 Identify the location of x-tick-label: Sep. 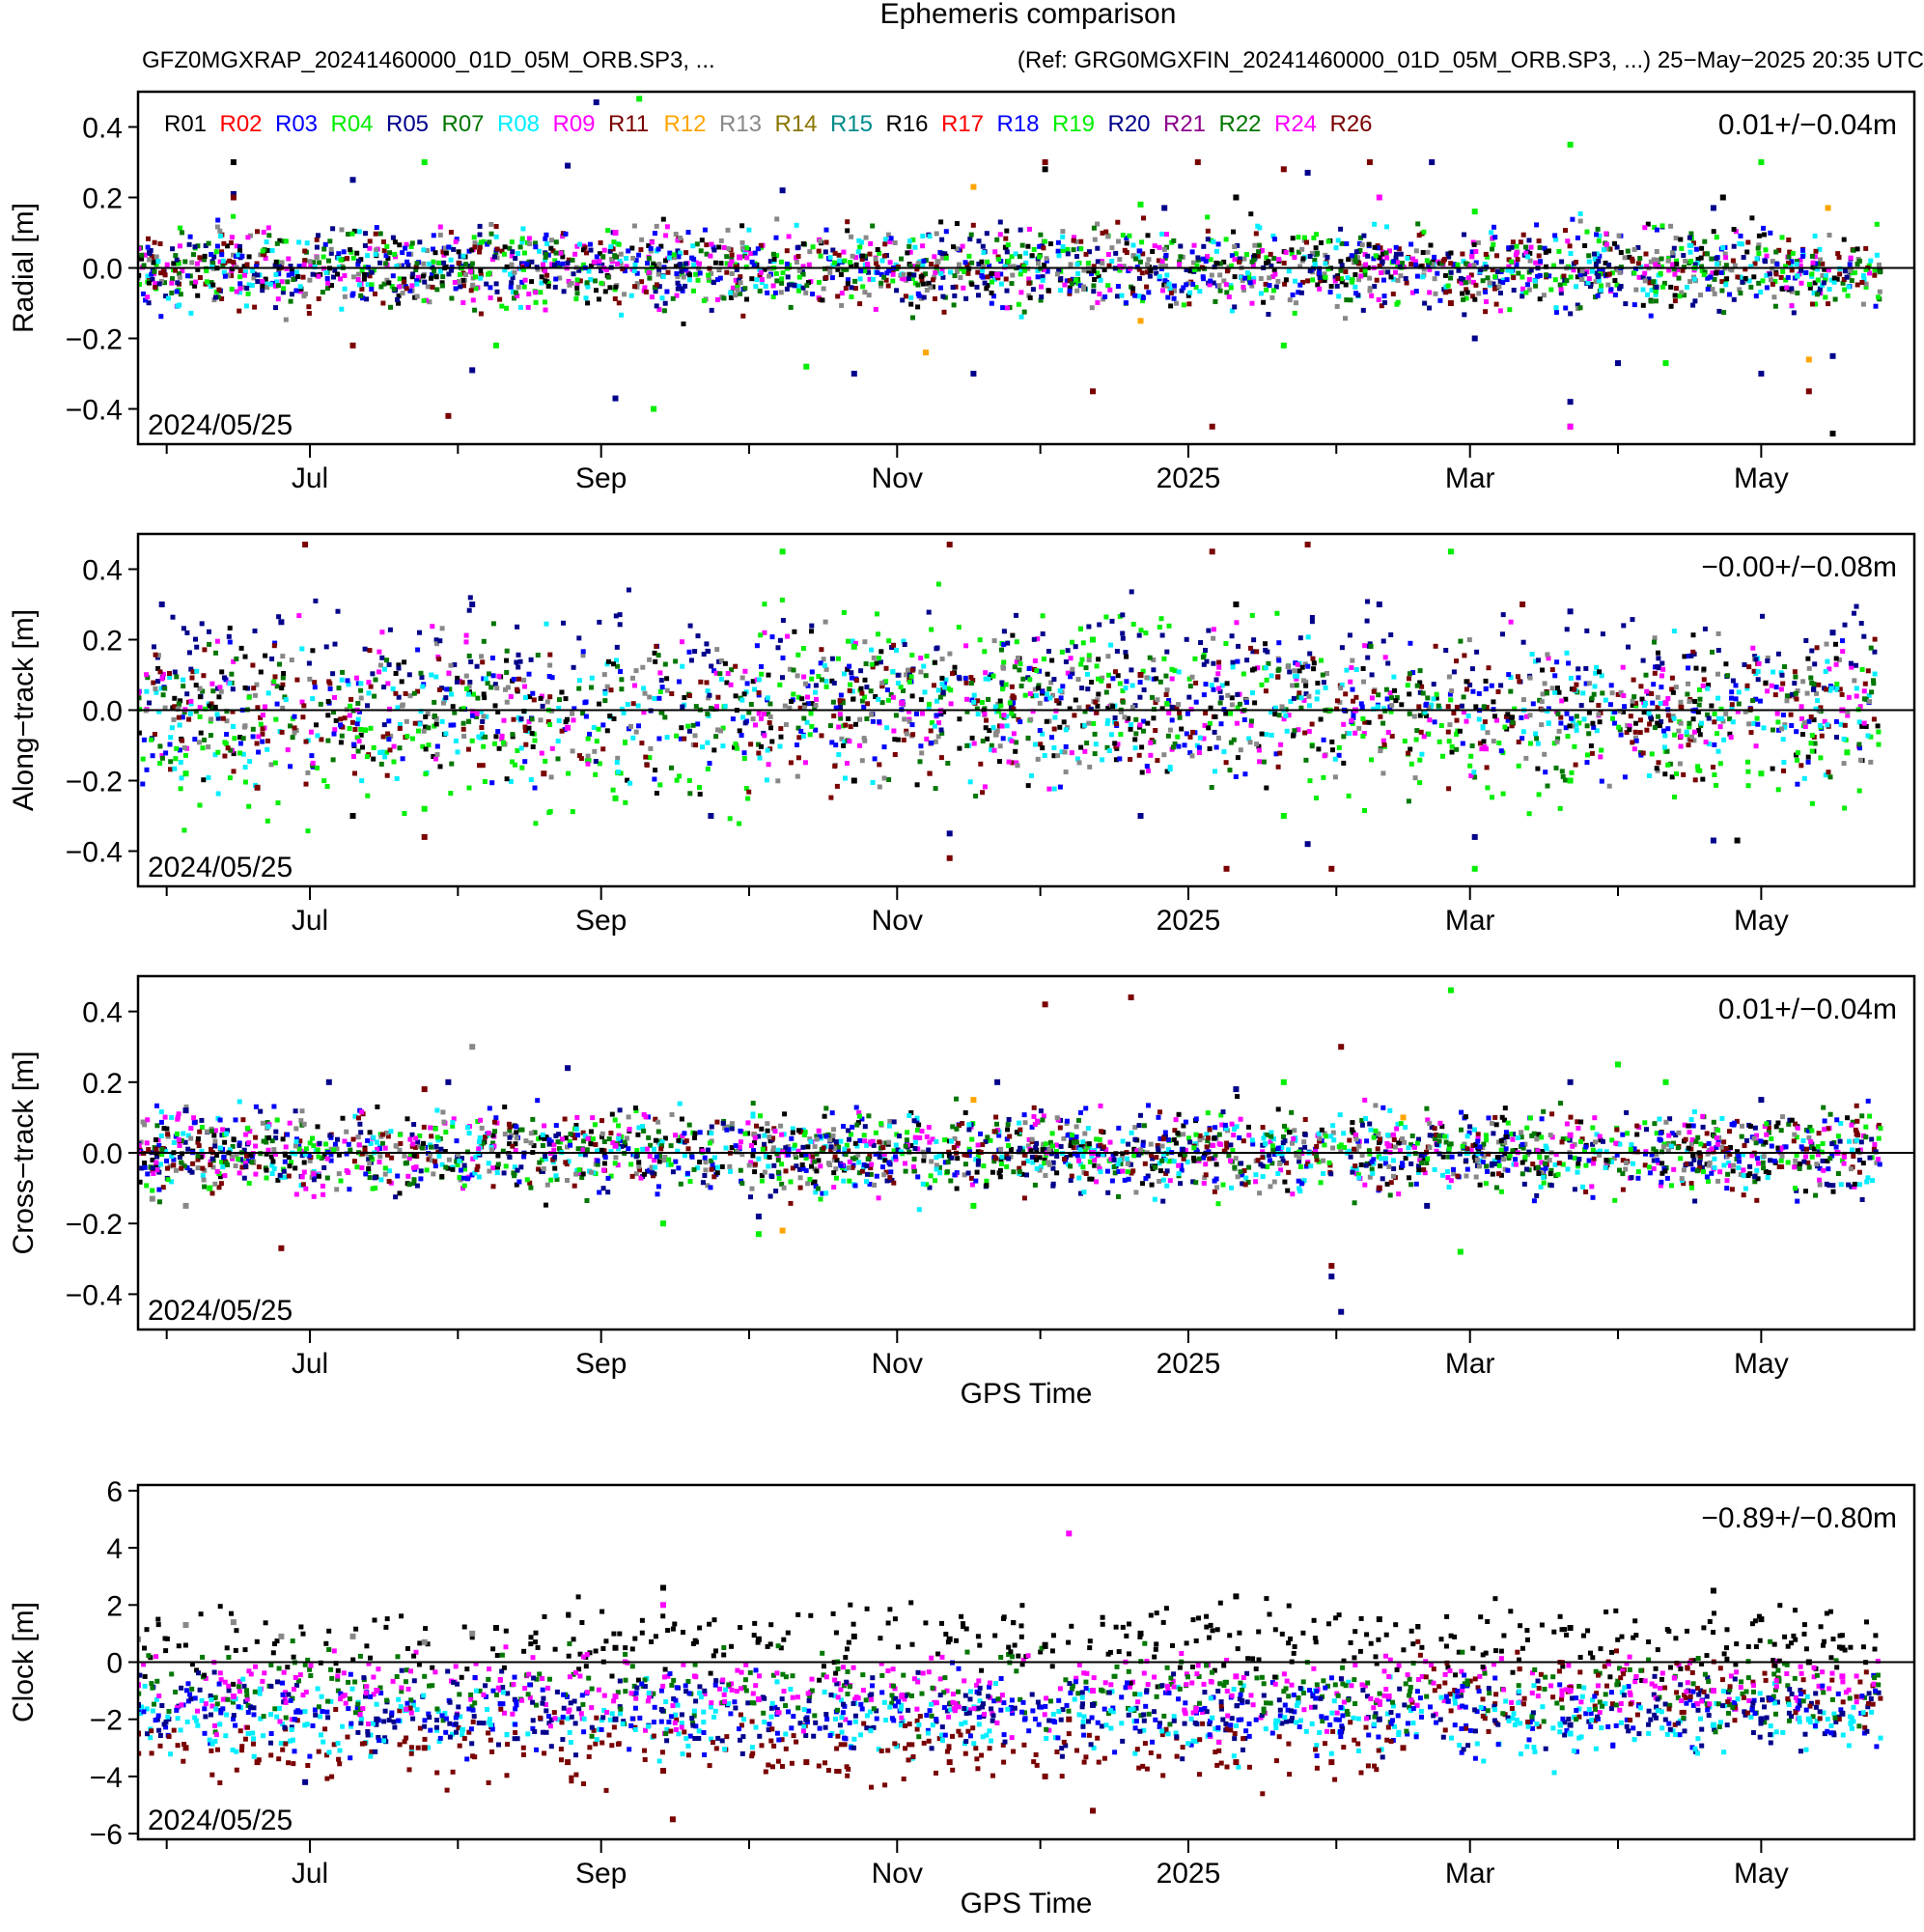
(601, 478).